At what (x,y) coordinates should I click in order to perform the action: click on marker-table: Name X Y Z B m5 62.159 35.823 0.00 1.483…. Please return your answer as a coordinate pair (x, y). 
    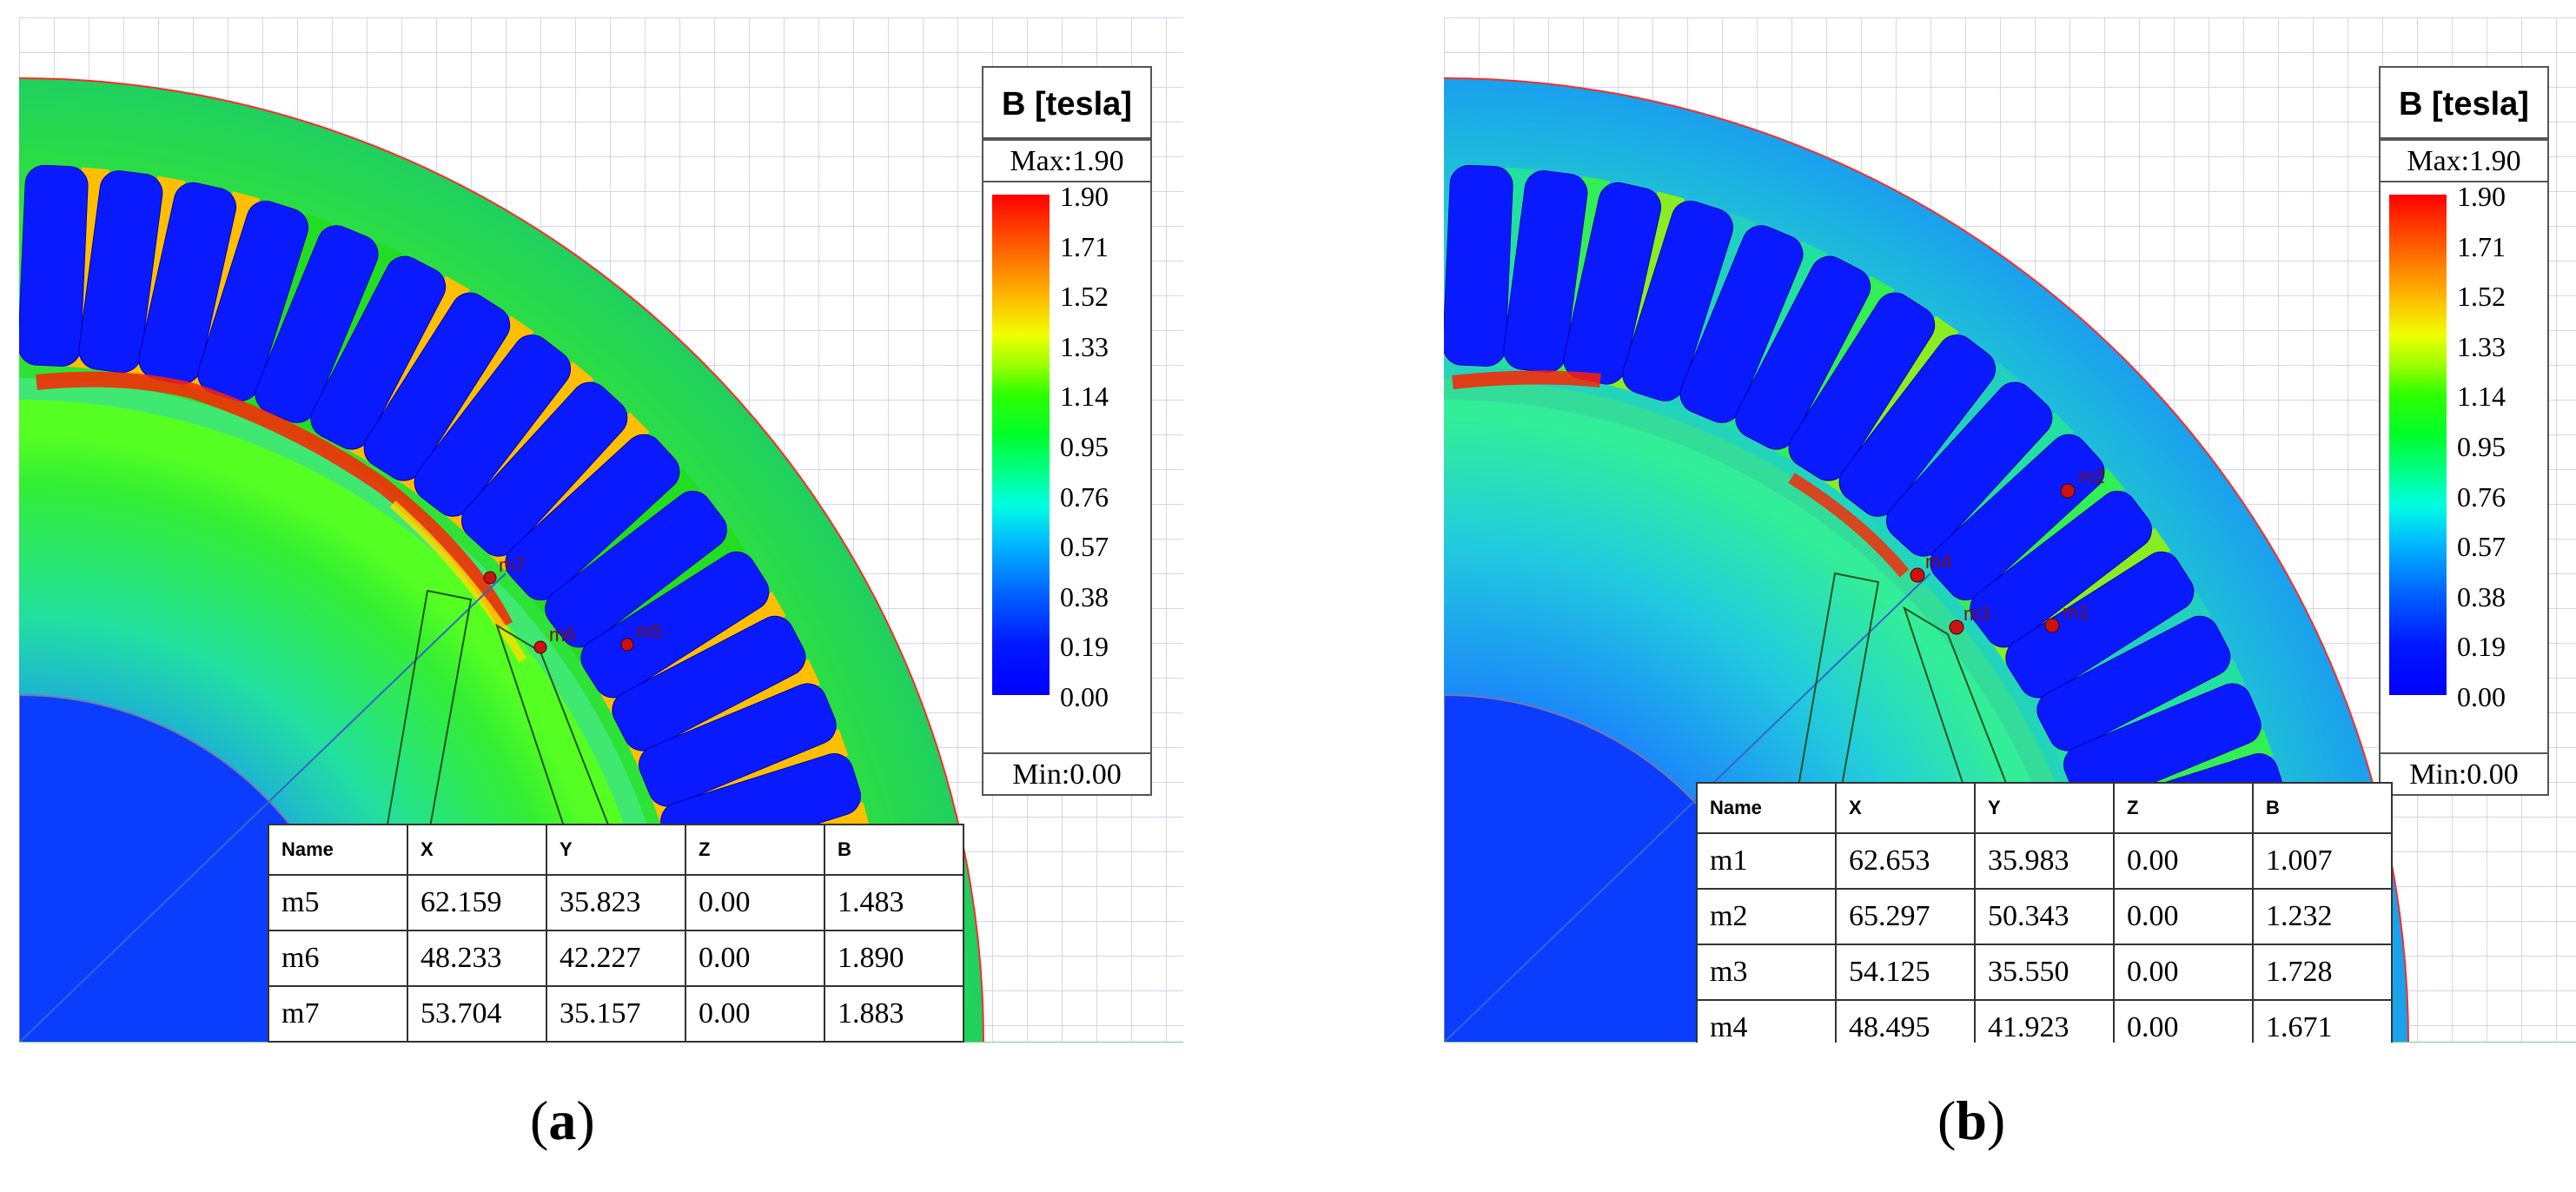
    Looking at the image, I should click on (616, 934).